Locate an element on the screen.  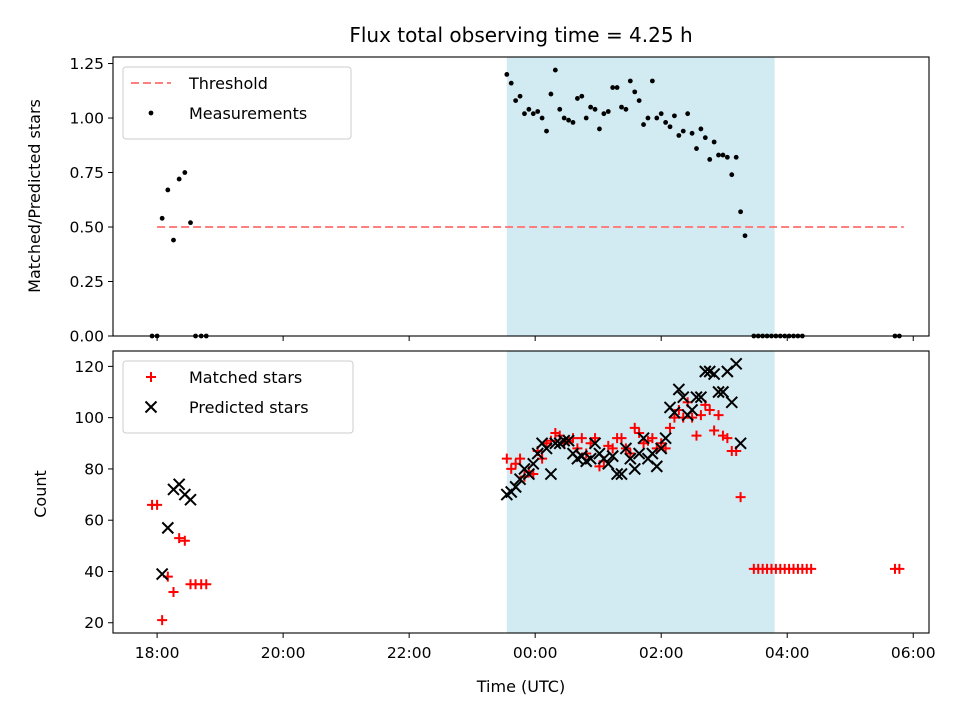
x-tick-label: 02:00 is located at coordinates (661, 653).